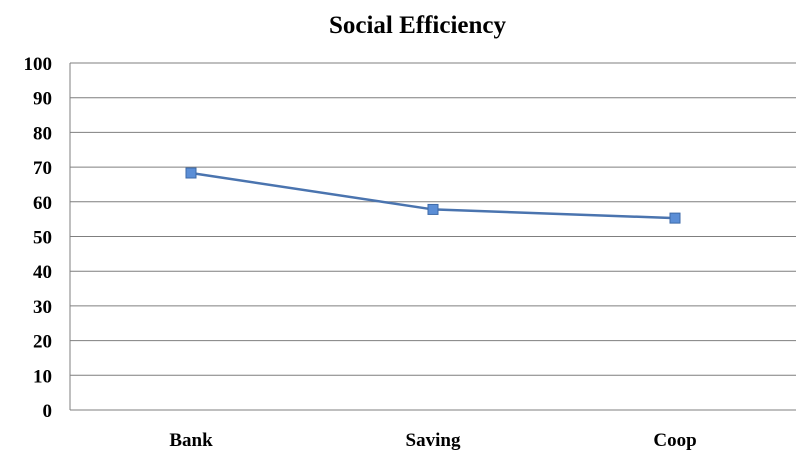 The width and height of the screenshot is (803, 457). What do you see at coordinates (48, 411) in the screenshot?
I see `y-tick-label-0: 0` at bounding box center [48, 411].